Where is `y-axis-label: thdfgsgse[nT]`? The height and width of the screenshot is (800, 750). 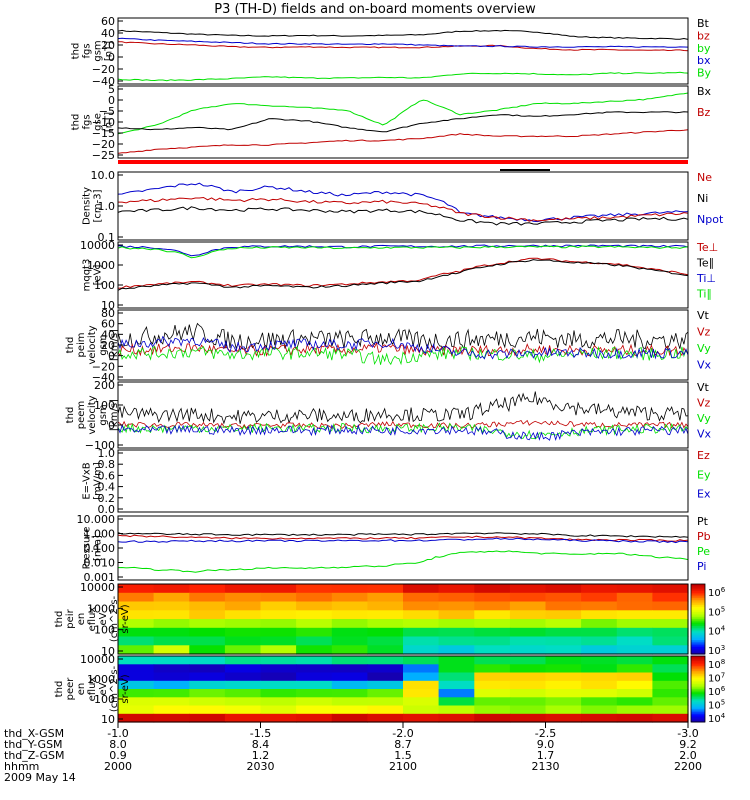
y-axis-label: thdfgsgse[nT] is located at coordinates (93, 122).